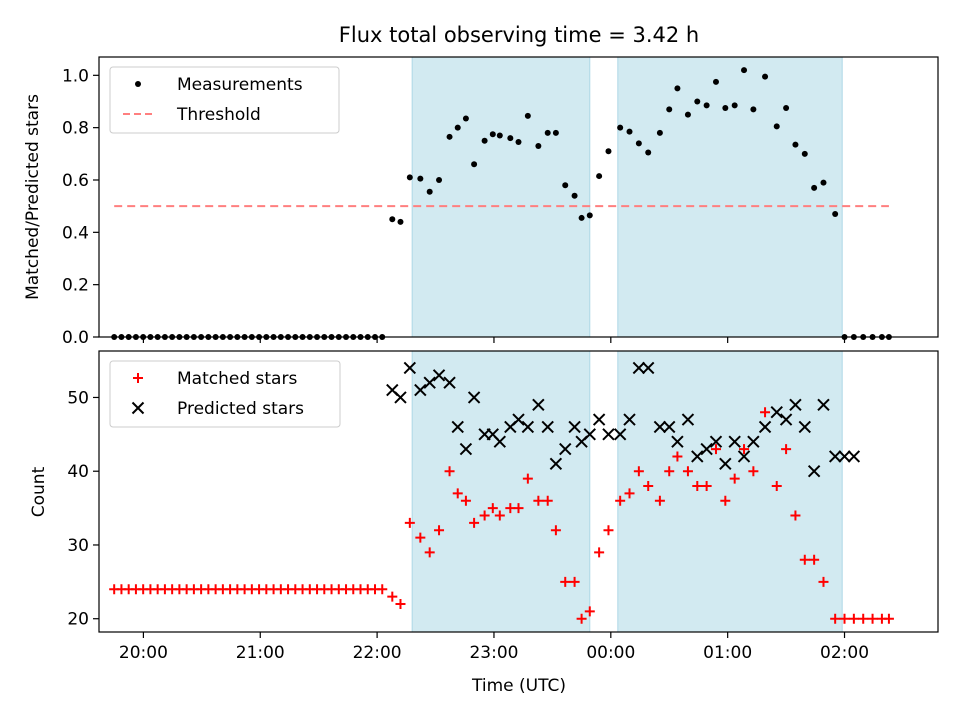 The image size is (960, 720). I want to click on legend-threshold-label: Threshold, so click(218, 115).